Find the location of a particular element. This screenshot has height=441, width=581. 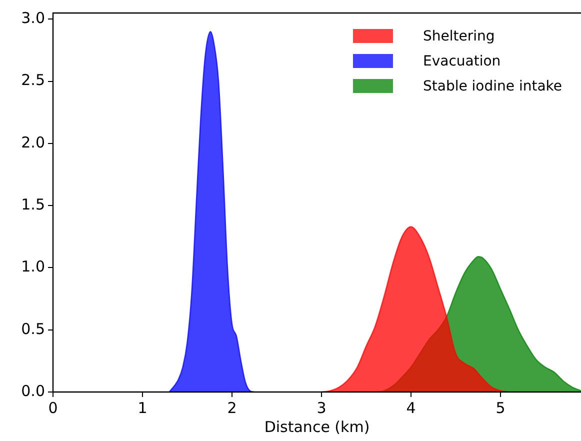

x-tick-label: 2 is located at coordinates (232, 407).